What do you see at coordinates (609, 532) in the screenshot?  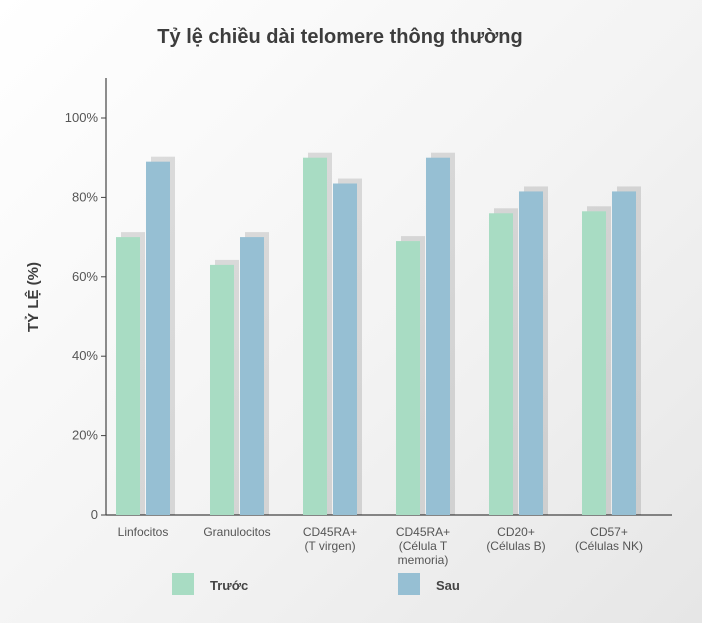 I see `x-tick-label: CD57+` at bounding box center [609, 532].